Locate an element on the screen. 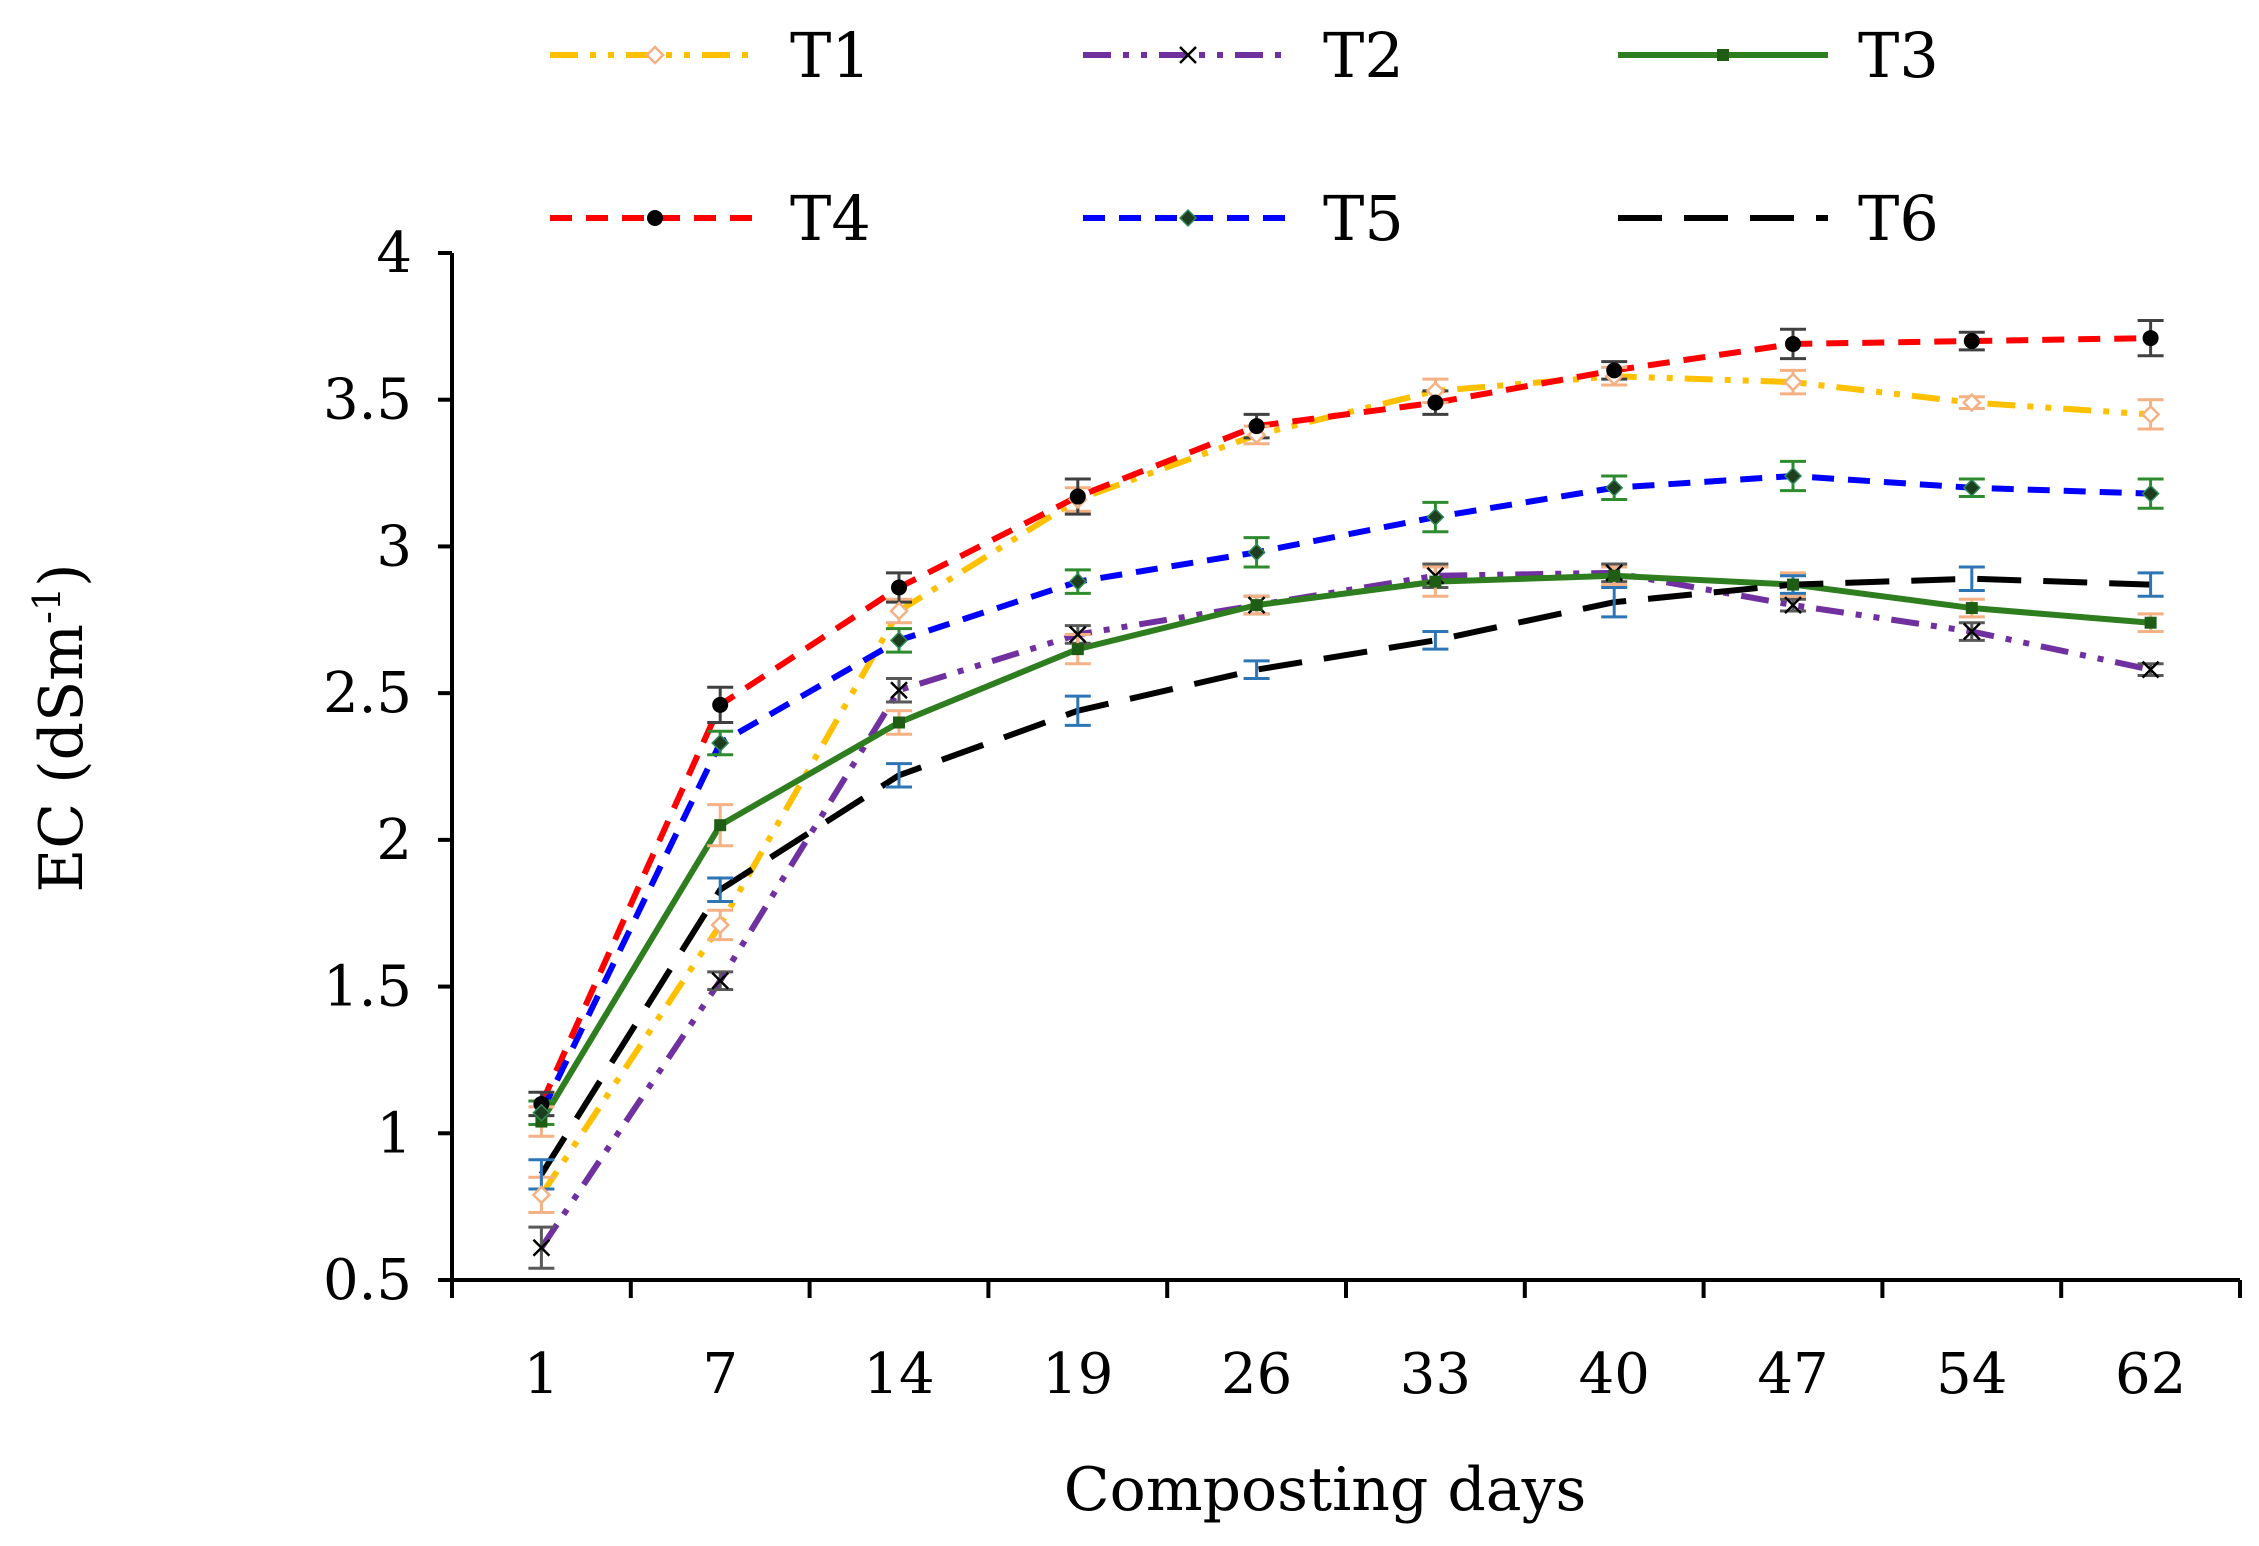 This screenshot has width=2259, height=1546. legend-item-t4: T4 is located at coordinates (710, 218).